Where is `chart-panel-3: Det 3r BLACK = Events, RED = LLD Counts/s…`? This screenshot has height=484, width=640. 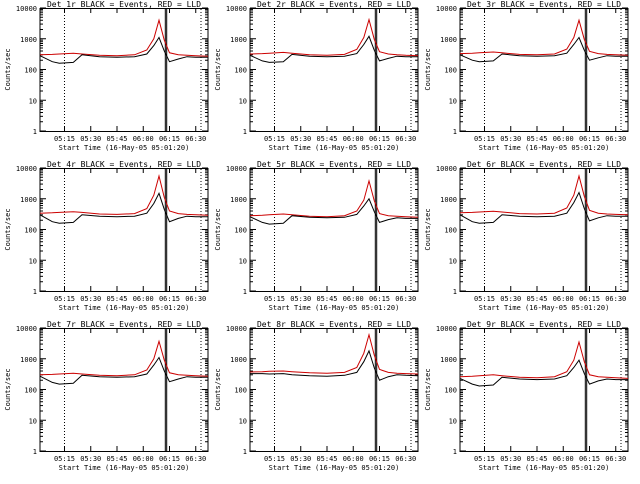
chart-panel-3: Det 3r BLACK = Events, RED = LLD Counts/s… is located at coordinates (526, 76).